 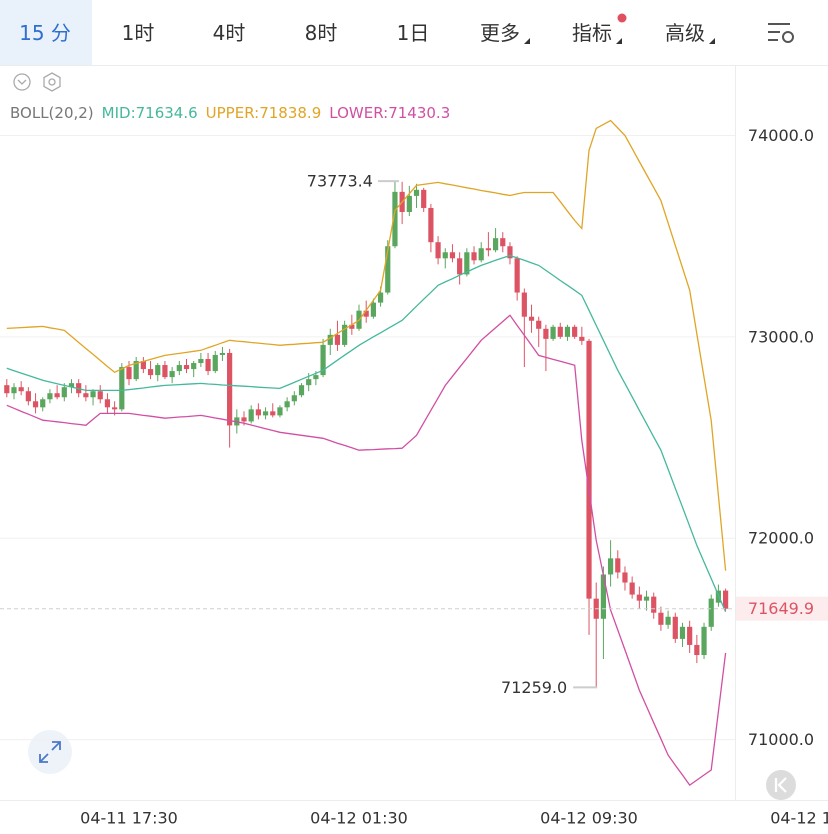 What do you see at coordinates (22, 82) in the screenshot?
I see `collapse-icon` at bounding box center [22, 82].